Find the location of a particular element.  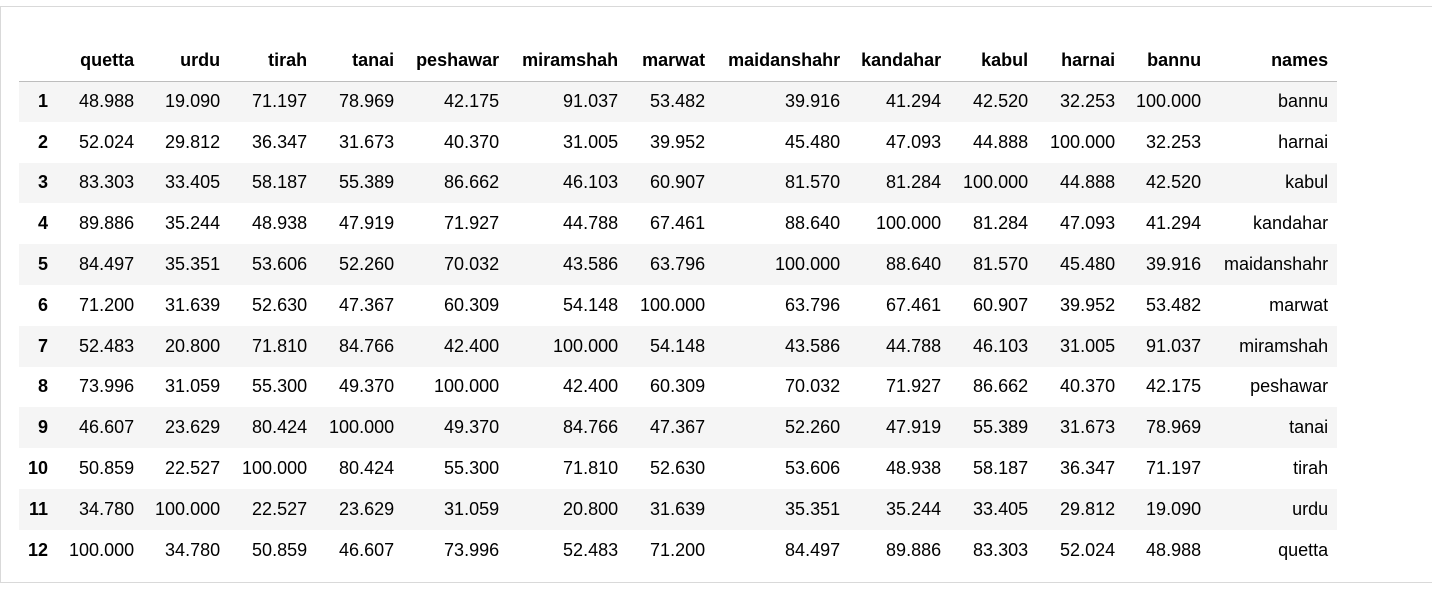

table-cell: bannu is located at coordinates (1303, 101).